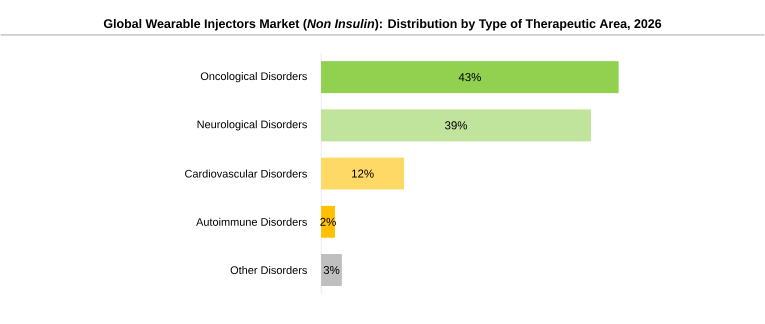 This screenshot has width=765, height=324. What do you see at coordinates (252, 125) in the screenshot?
I see `y-tick-label: Neurological Disorders` at bounding box center [252, 125].